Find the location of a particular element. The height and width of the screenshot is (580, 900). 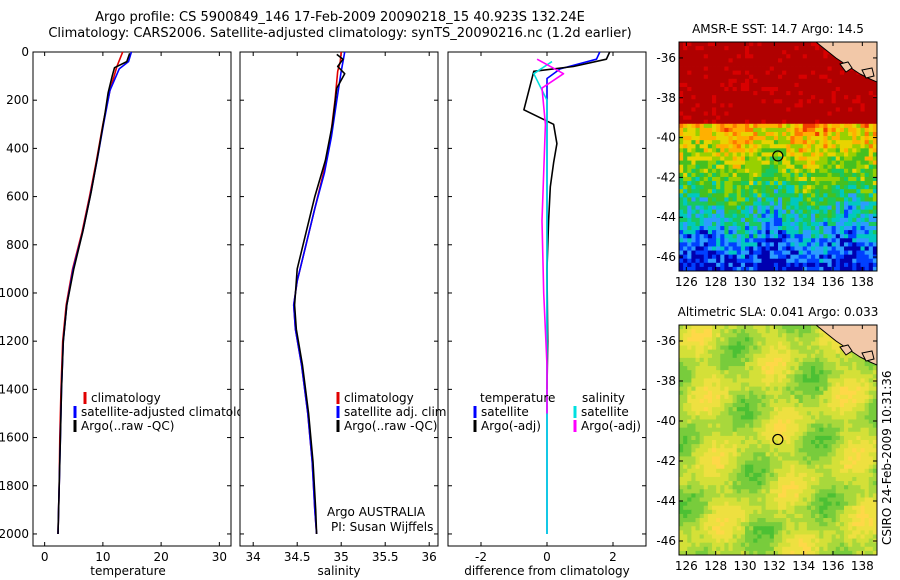

sst-lat-label: -36 is located at coordinates (666, 58).